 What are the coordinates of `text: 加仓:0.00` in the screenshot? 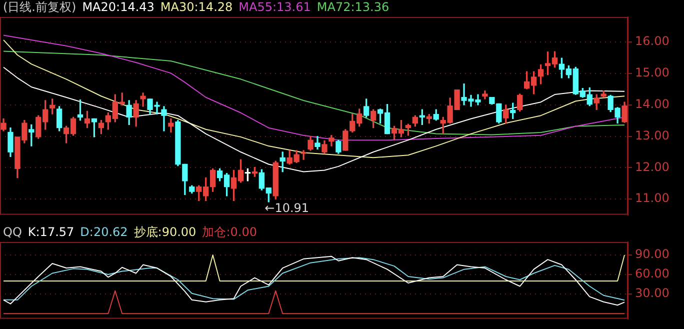 It's located at (229, 232).